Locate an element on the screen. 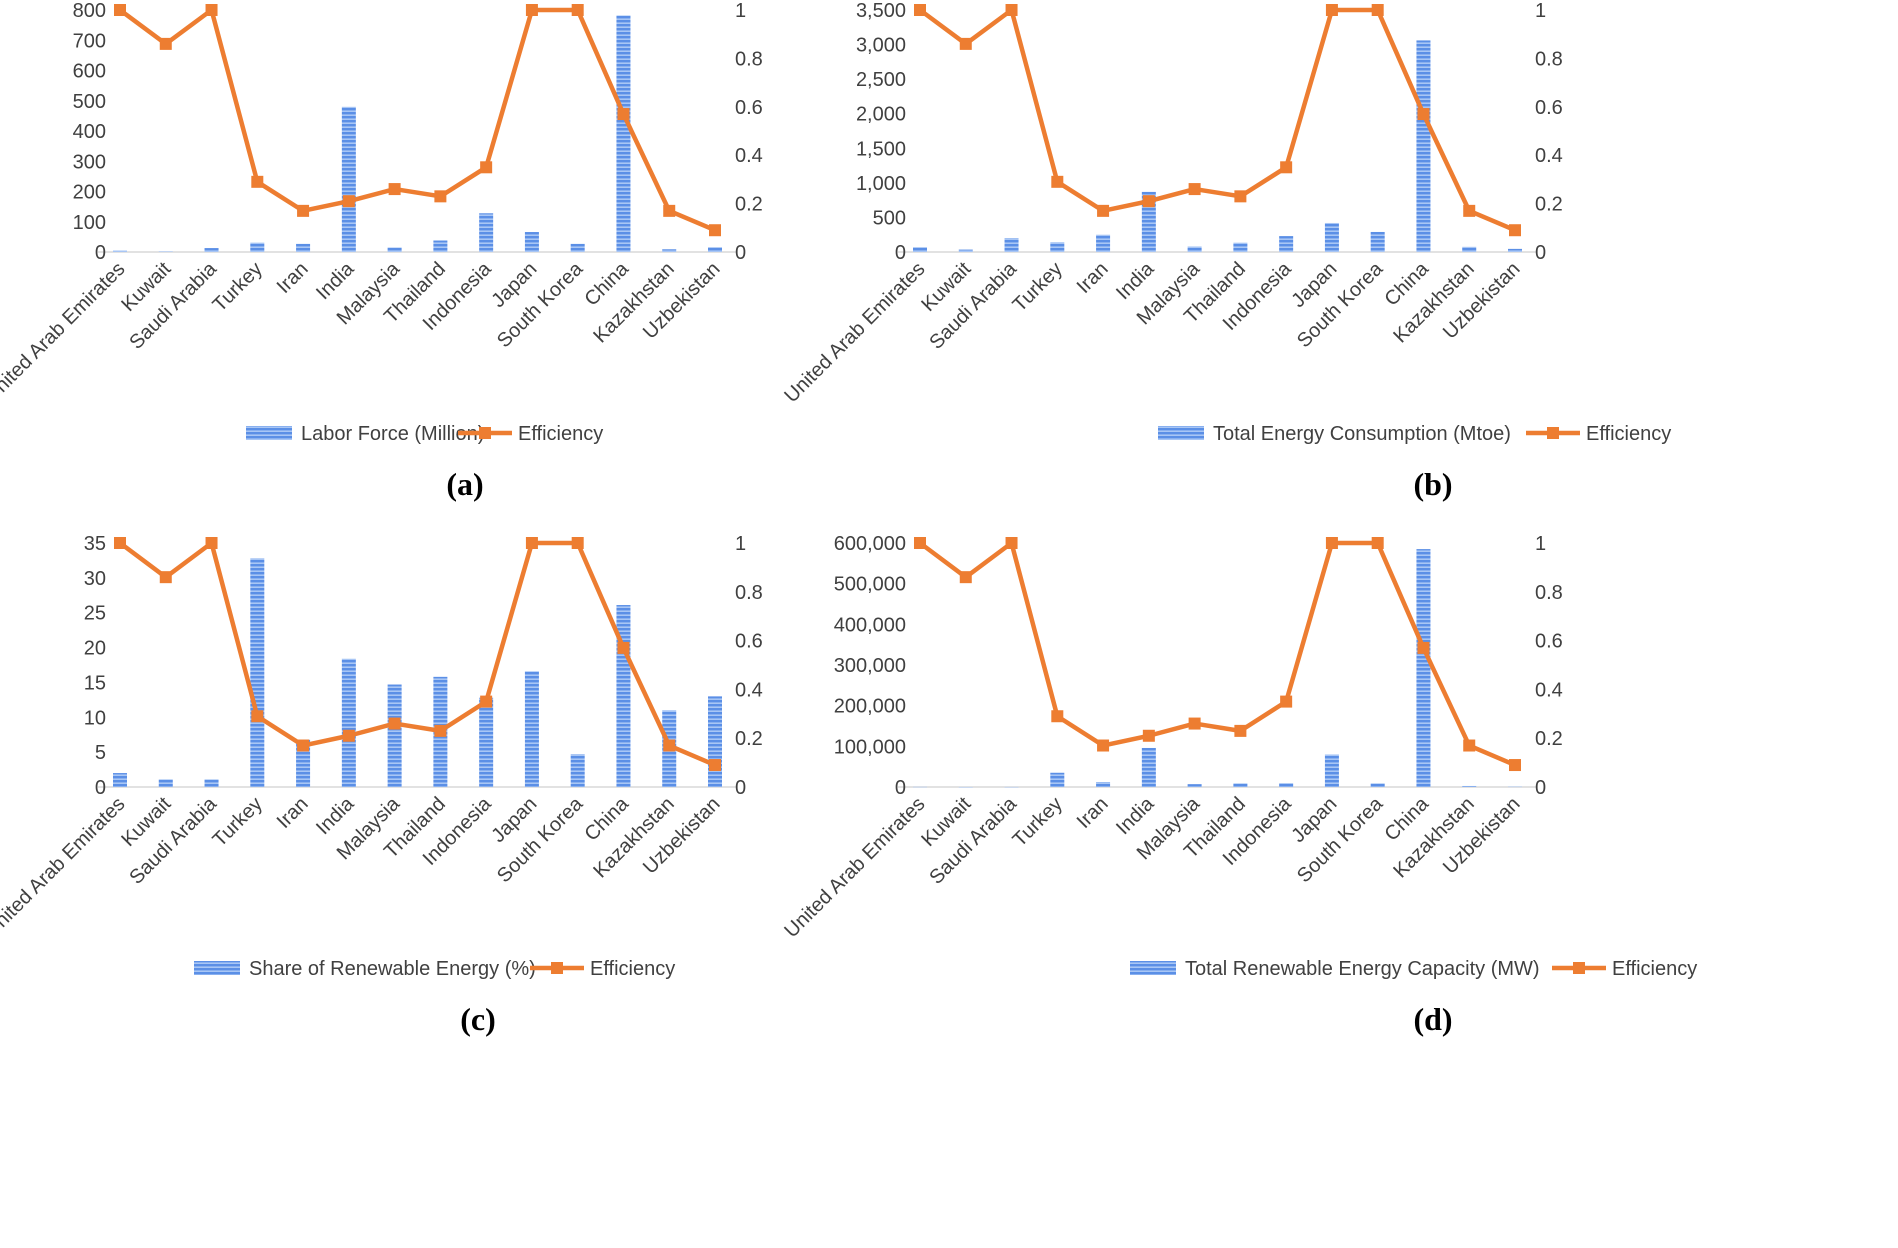 The width and height of the screenshot is (1898, 1248). y-right-tick-label: 1 is located at coordinates (740, 11).